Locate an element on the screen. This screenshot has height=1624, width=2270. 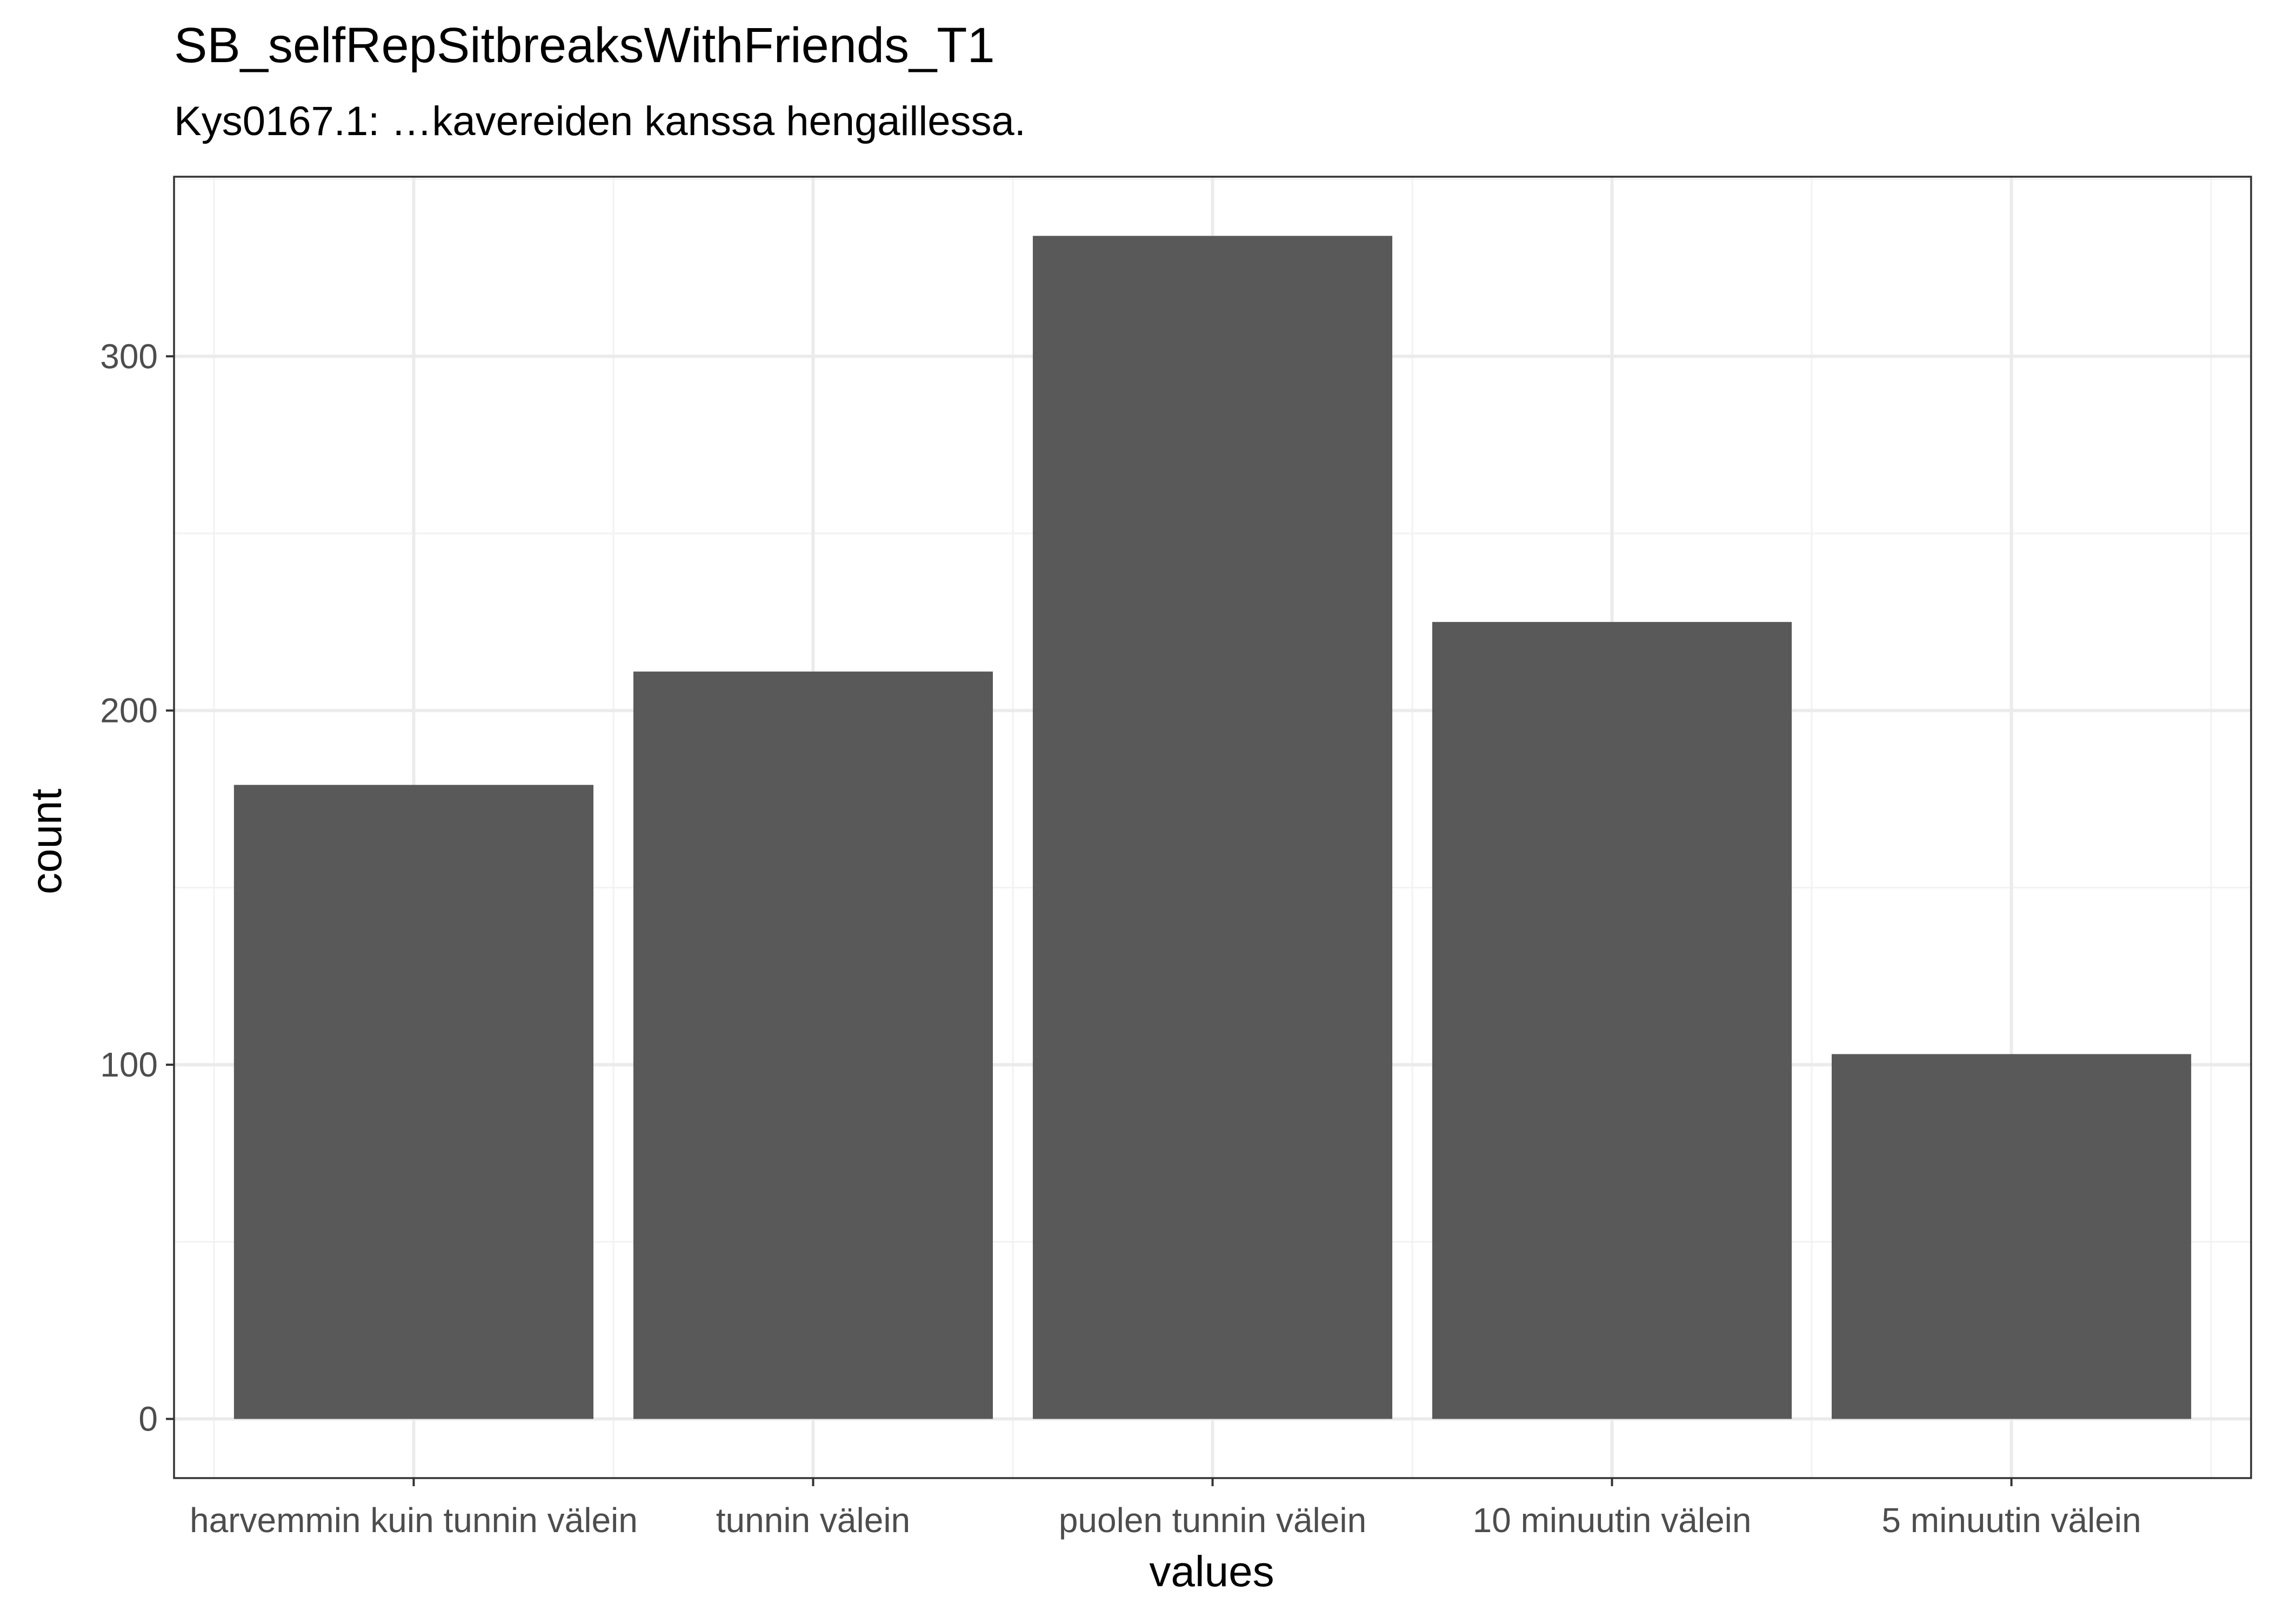
x-tick-label: 10 minuutin välein is located at coordinates (1612, 1520).